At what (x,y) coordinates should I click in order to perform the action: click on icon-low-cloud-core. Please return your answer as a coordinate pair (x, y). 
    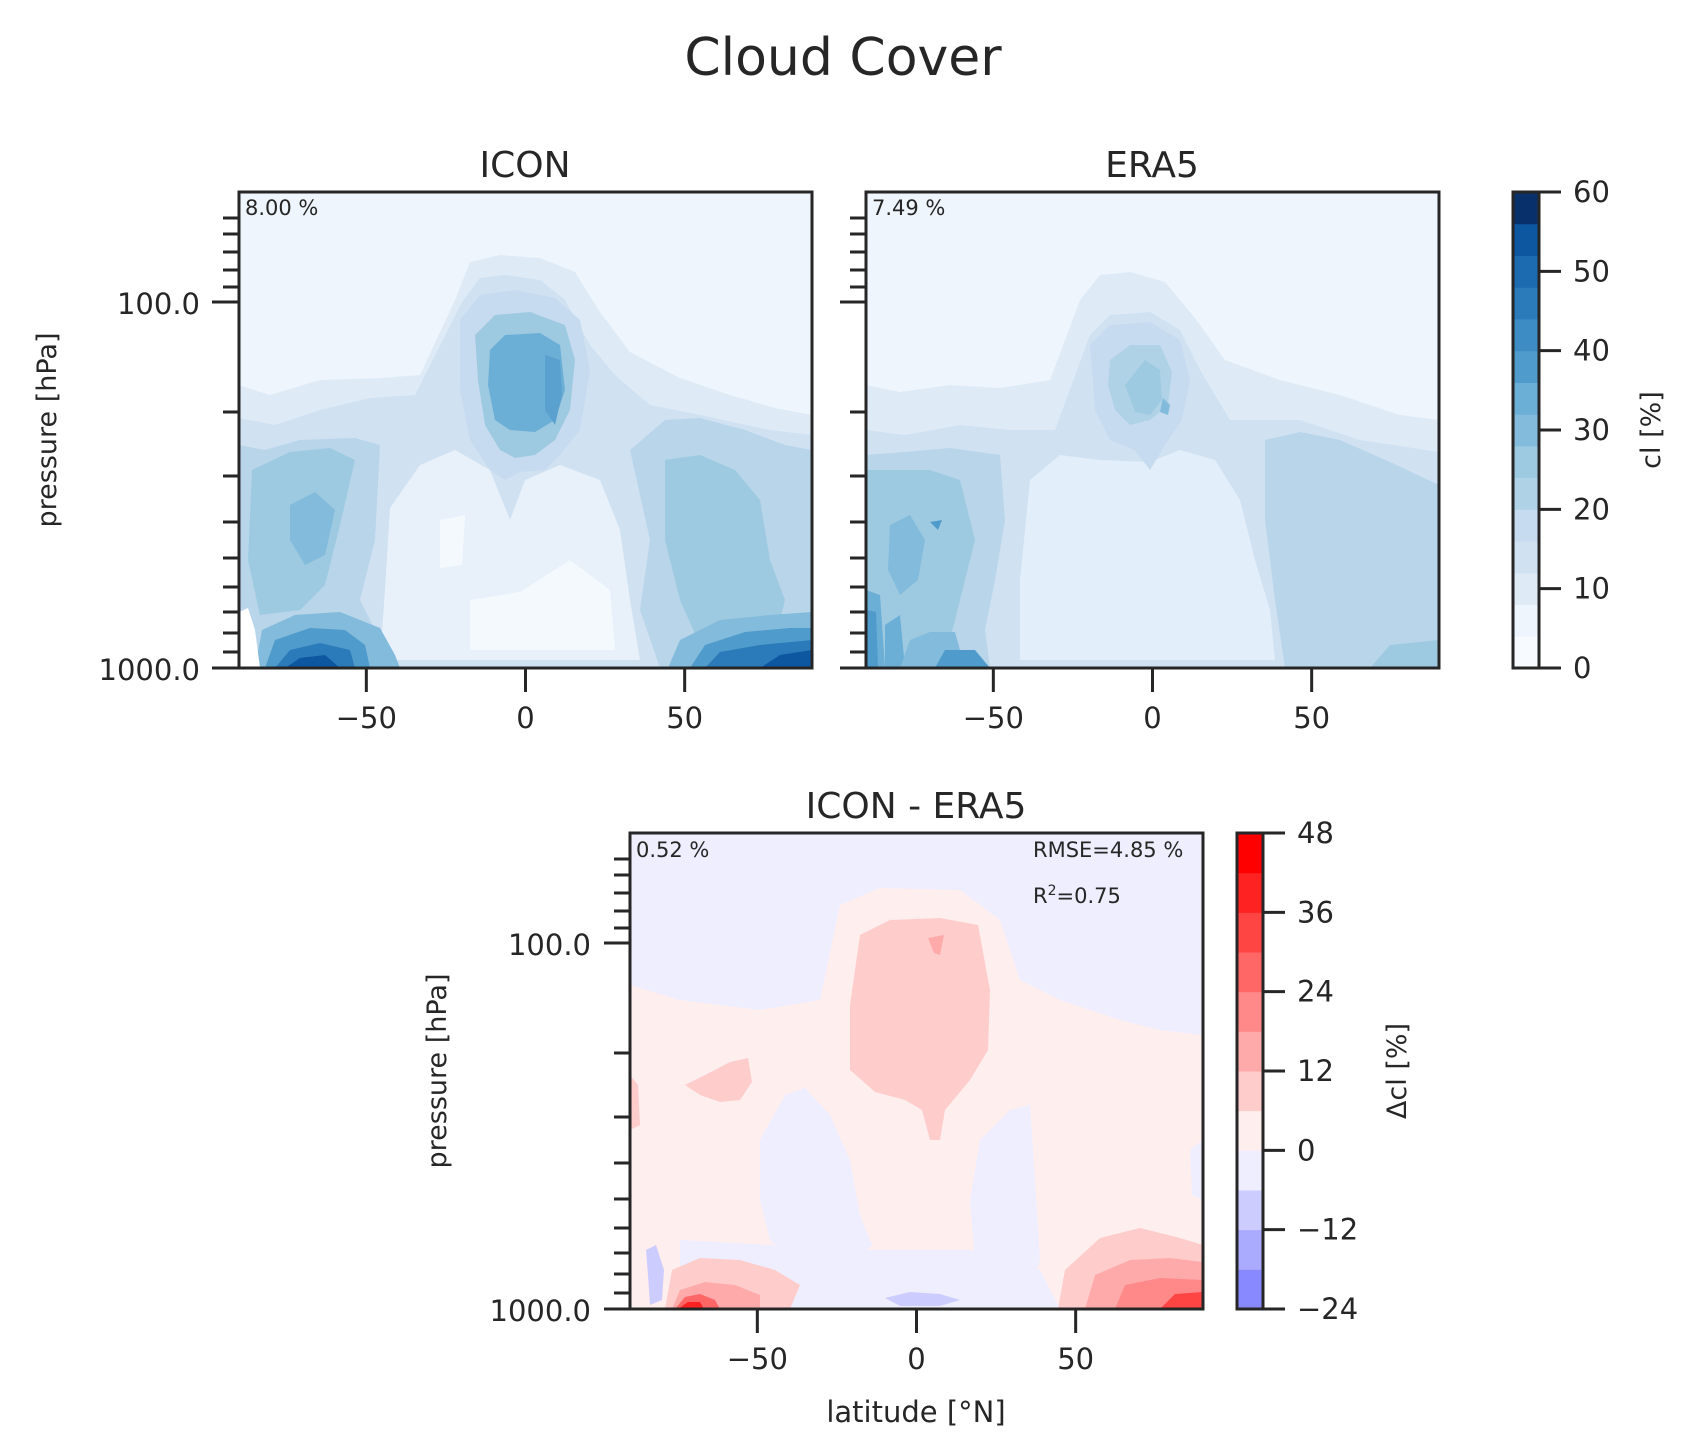
    Looking at the image, I should click on (527, 582).